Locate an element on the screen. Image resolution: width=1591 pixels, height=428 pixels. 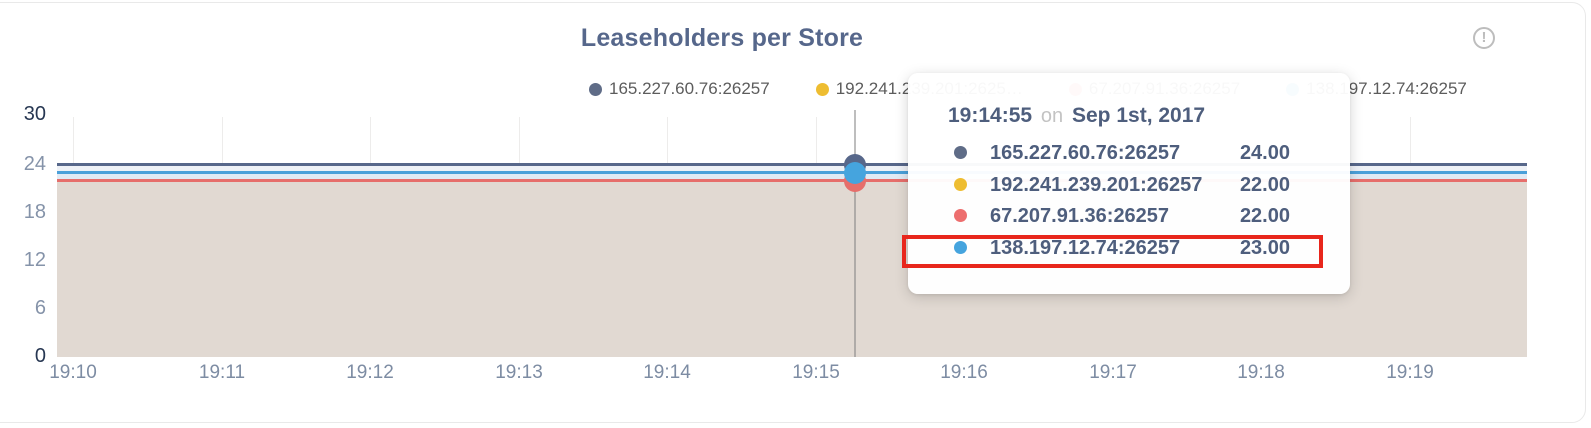
x-axis-label: 19:12 is located at coordinates (370, 372).